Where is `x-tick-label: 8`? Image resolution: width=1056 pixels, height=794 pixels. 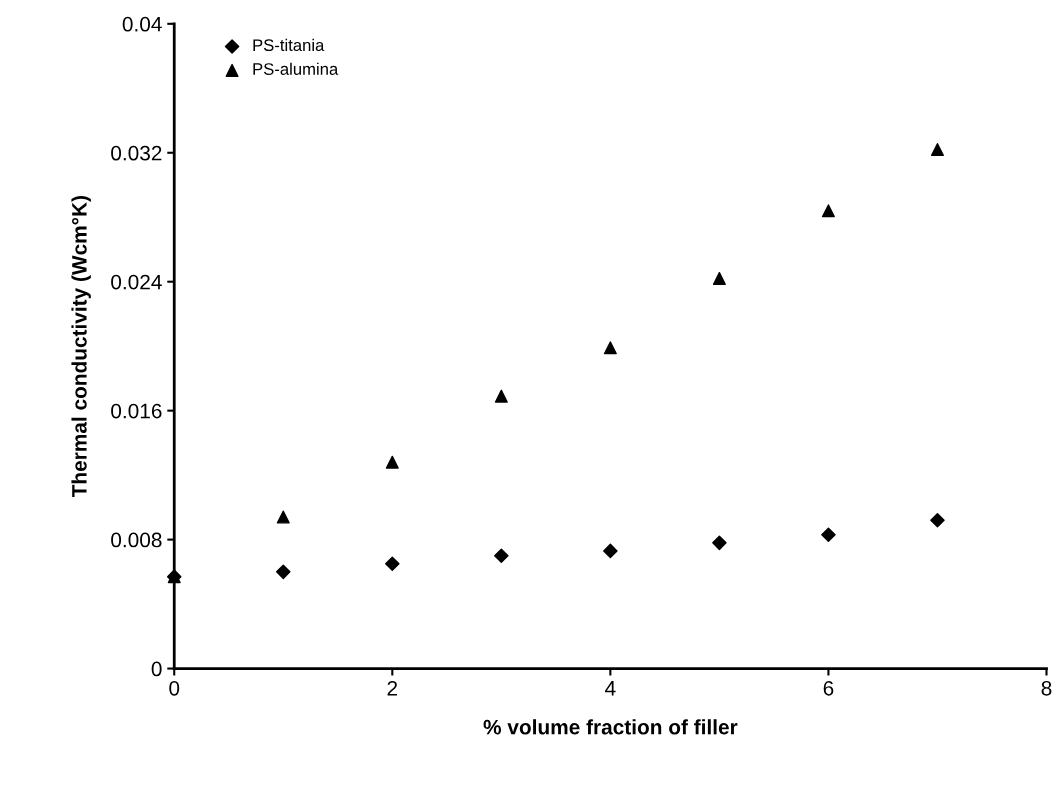 x-tick-label: 8 is located at coordinates (1046, 688).